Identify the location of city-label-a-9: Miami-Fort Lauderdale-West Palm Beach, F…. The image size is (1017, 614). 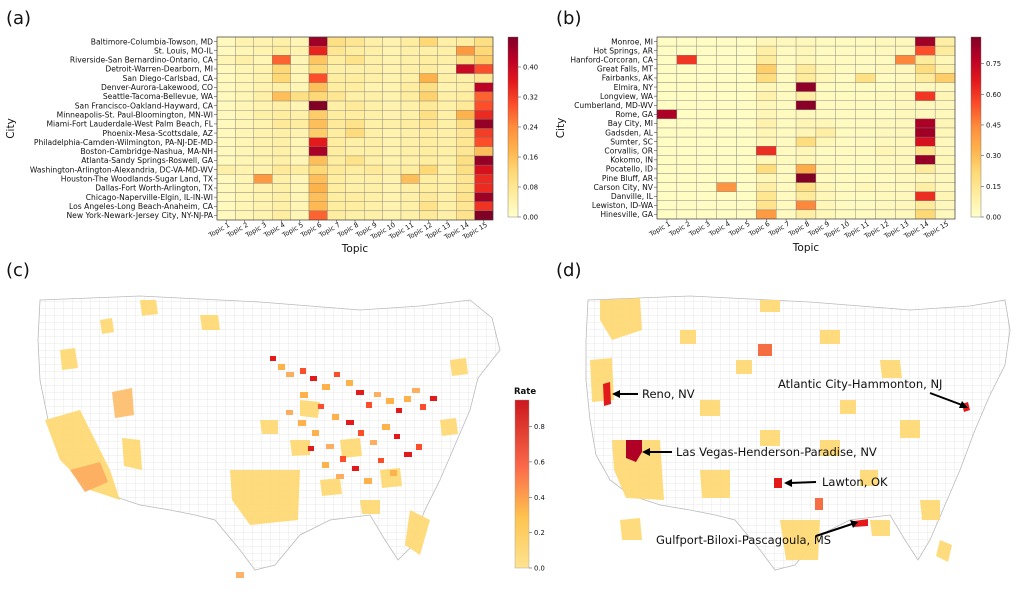
(129, 124).